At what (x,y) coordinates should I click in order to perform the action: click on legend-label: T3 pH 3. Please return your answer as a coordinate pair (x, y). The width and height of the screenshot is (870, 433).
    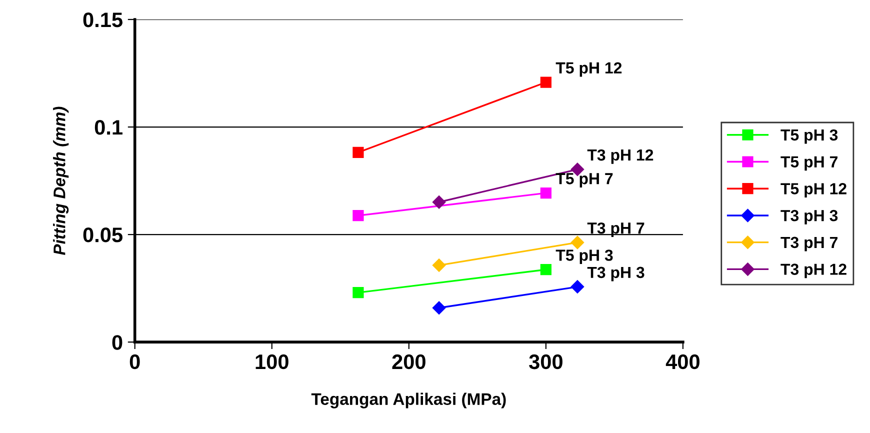
    Looking at the image, I should click on (809, 217).